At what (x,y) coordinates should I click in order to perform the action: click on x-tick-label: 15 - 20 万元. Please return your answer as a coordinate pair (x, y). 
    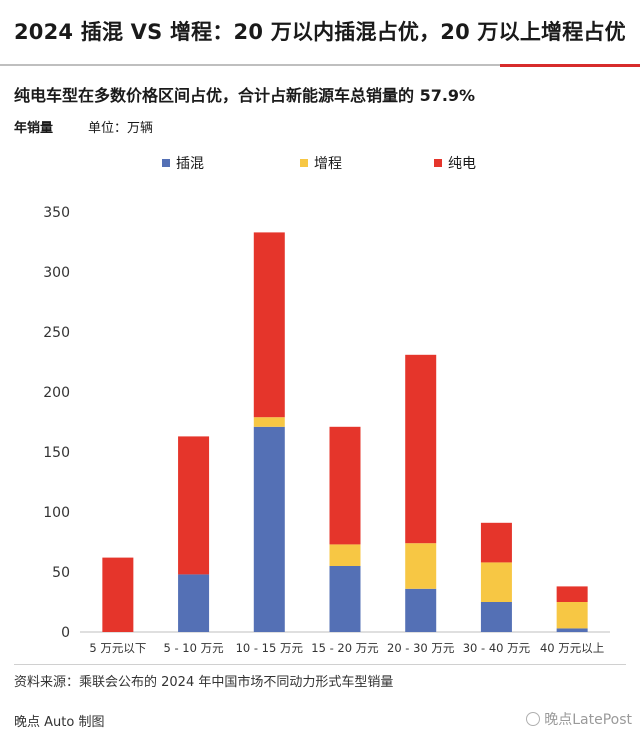
    Looking at the image, I should click on (345, 648).